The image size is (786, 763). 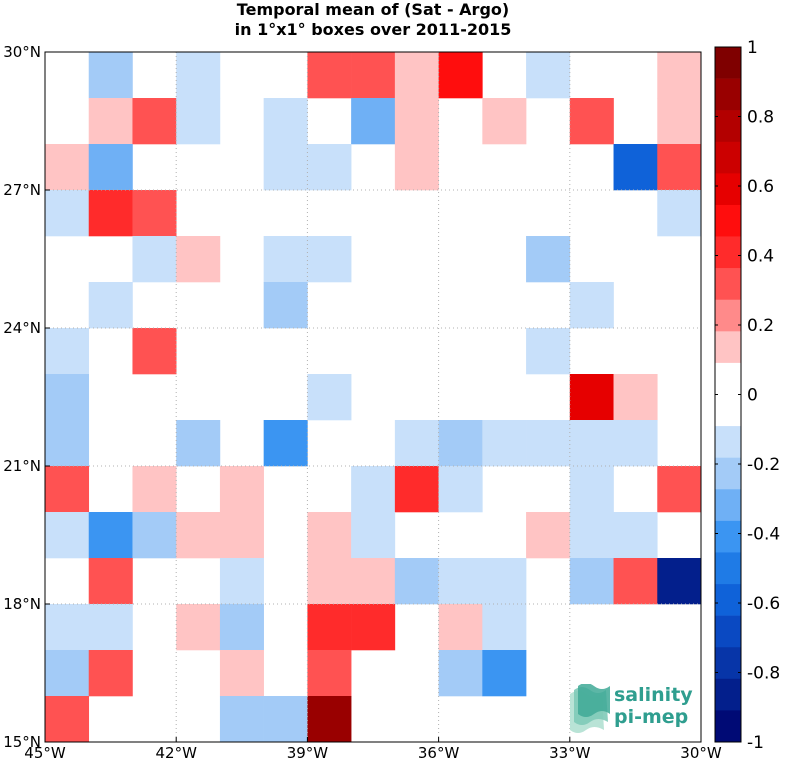 What do you see at coordinates (653, 695) in the screenshot?
I see `logo-text-salinity: salinity` at bounding box center [653, 695].